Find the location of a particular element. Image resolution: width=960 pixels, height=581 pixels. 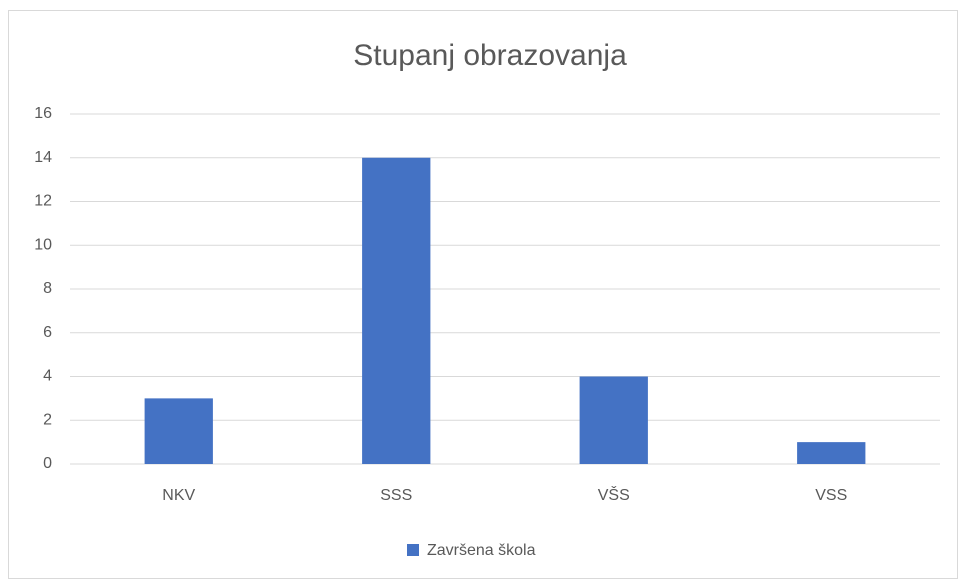

x-tick-label: SSS is located at coordinates (396, 495).